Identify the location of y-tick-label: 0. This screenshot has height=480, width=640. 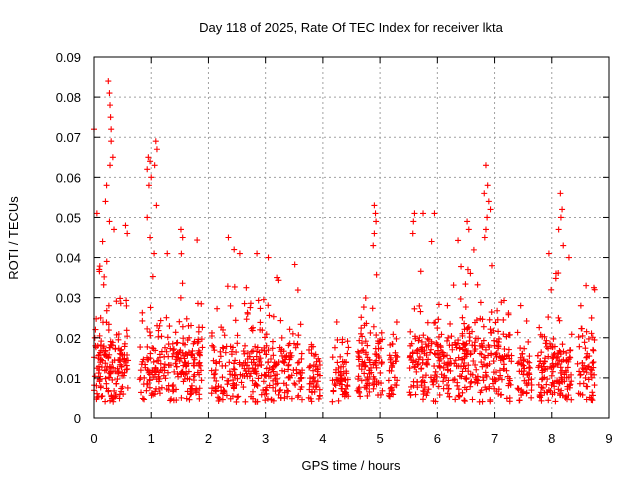
(77, 418).